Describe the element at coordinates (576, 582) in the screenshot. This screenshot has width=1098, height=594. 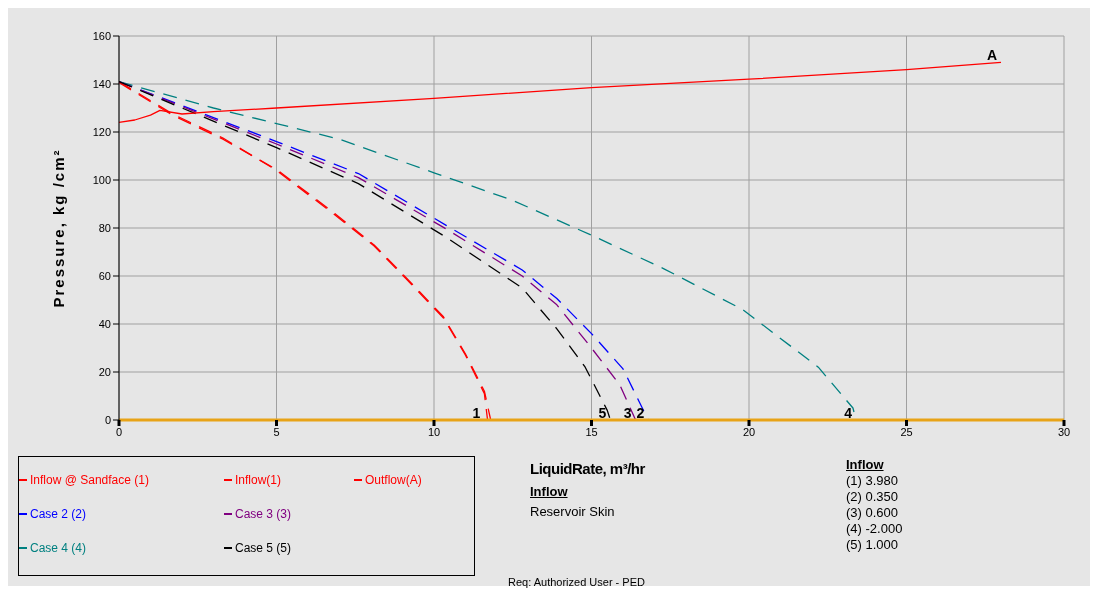
I see `text: Req: Authorized User - PED` at that location.